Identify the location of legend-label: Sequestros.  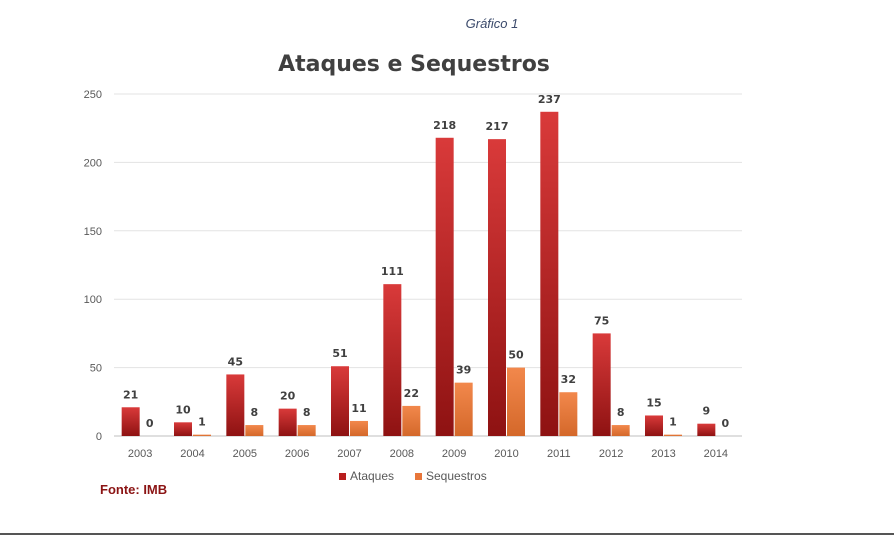
(456, 476).